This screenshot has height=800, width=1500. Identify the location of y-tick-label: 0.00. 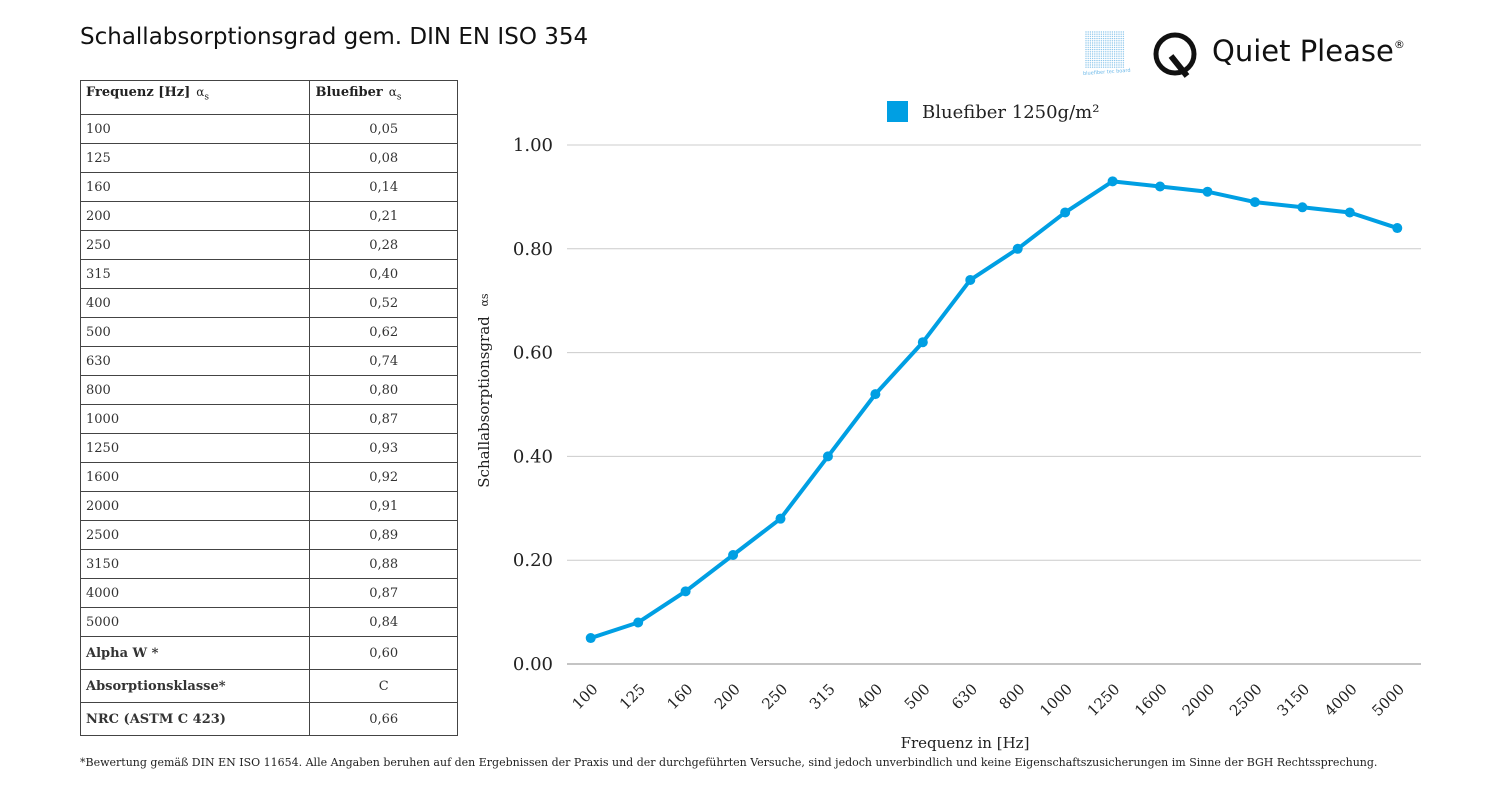
(533, 664).